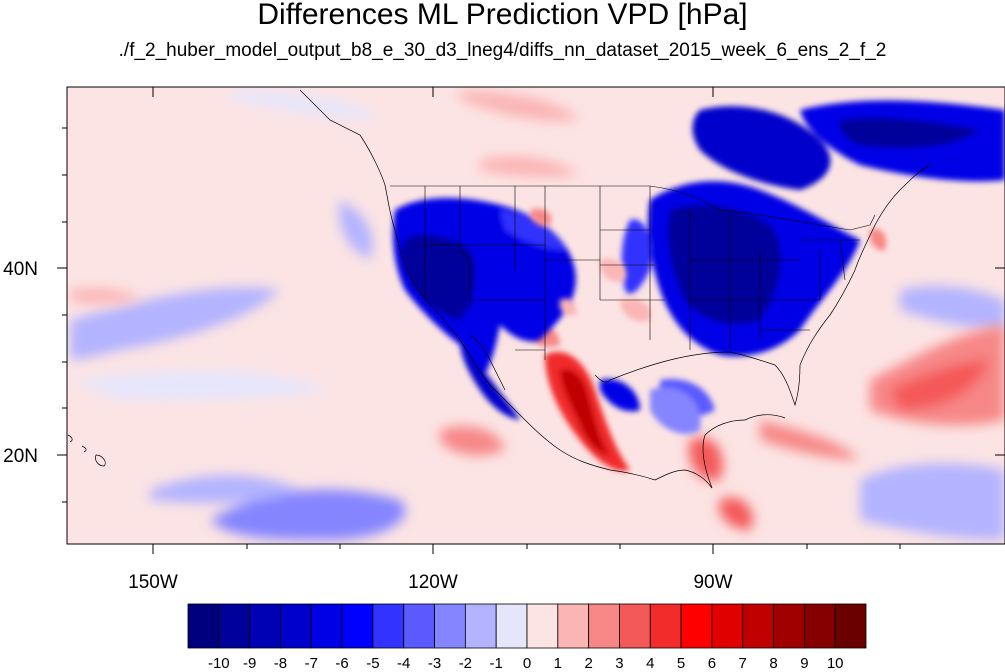 The height and width of the screenshot is (672, 1005). Describe the element at coordinates (20, 456) in the screenshot. I see `lat-tick-label: 20N` at that location.